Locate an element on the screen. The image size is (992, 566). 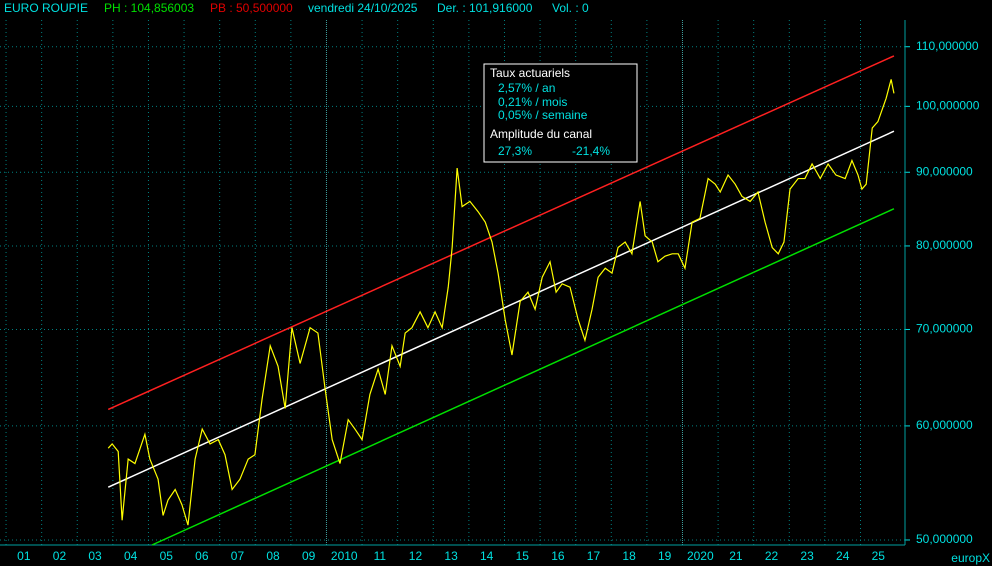
x-tick-label: 18 is located at coordinates (629, 556).